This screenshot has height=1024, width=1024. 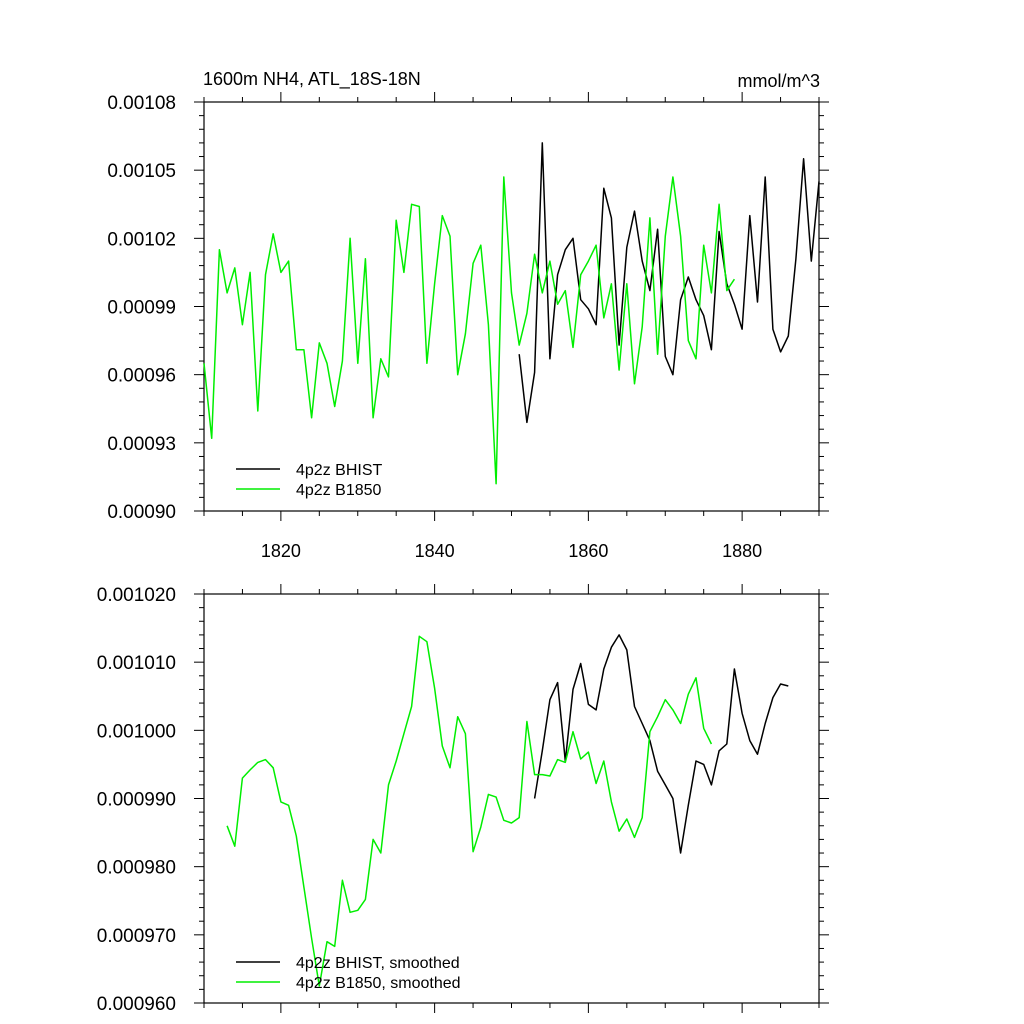 I want to click on units-label: mmol/m^3, so click(x=779, y=81).